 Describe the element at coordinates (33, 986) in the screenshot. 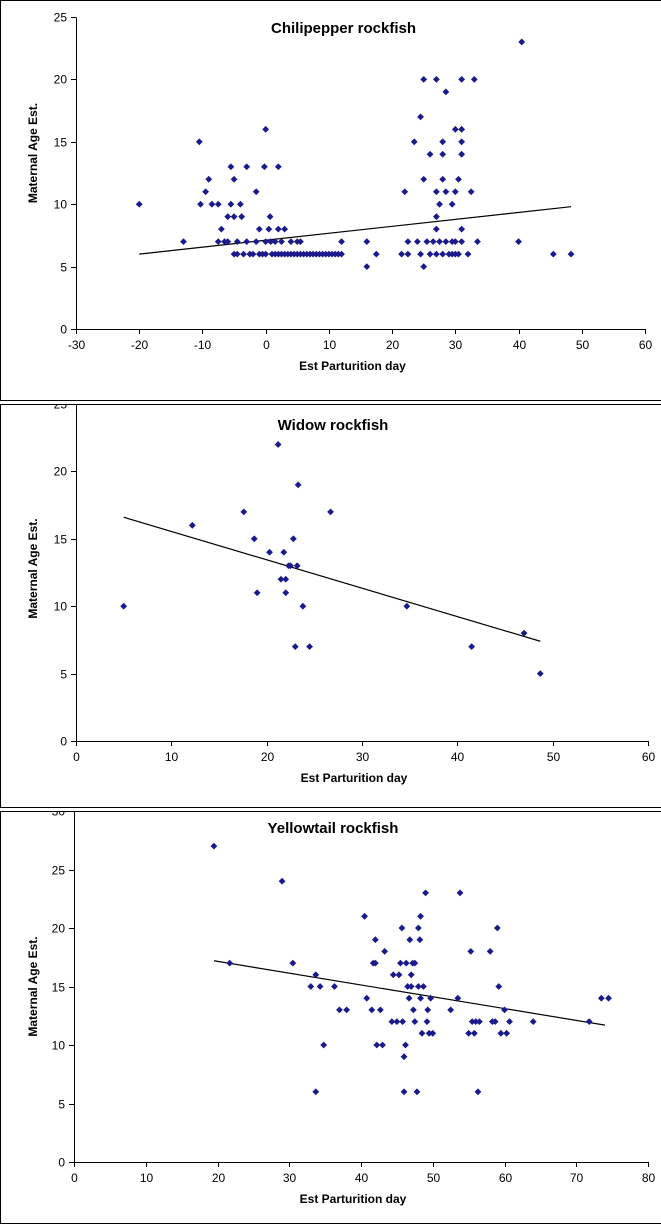

I see `y-axis-label: Maternal Age Est.` at that location.